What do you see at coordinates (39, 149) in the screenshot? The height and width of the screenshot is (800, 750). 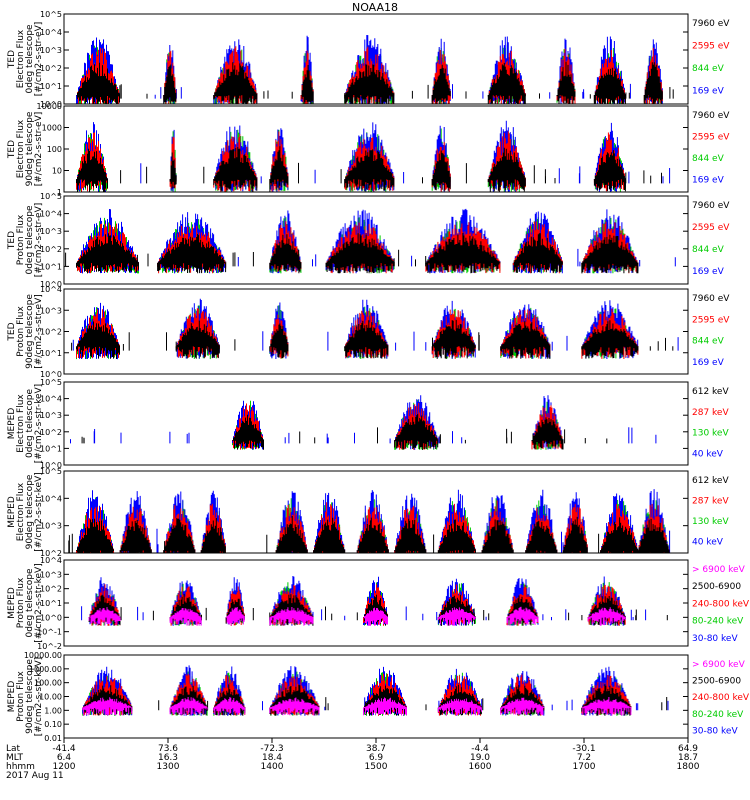 I see `ylabel-line: [#/cm2-s-str-eV]` at bounding box center [39, 149].